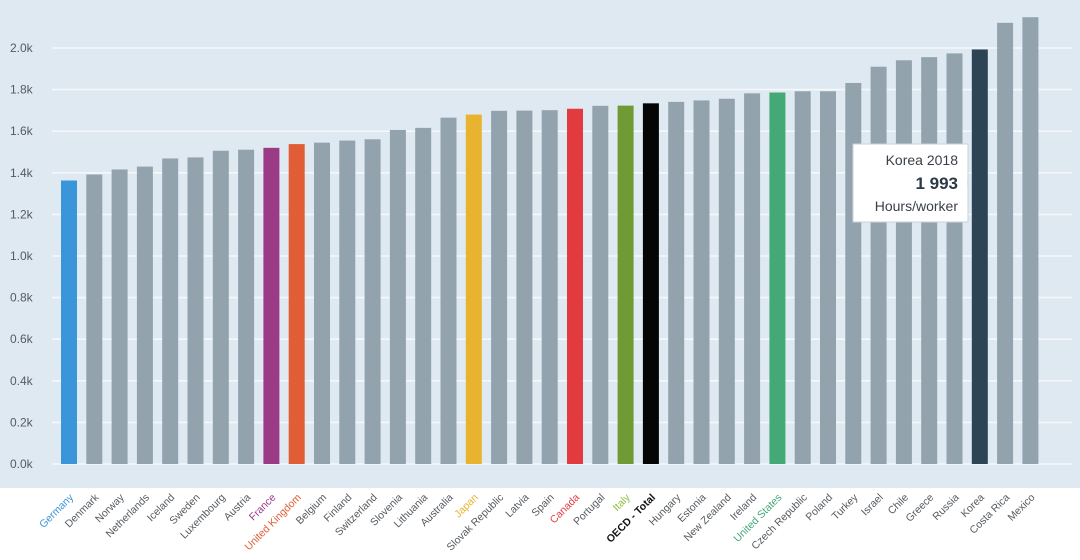  I want to click on y-tick-label: 1.0k, so click(22, 256).